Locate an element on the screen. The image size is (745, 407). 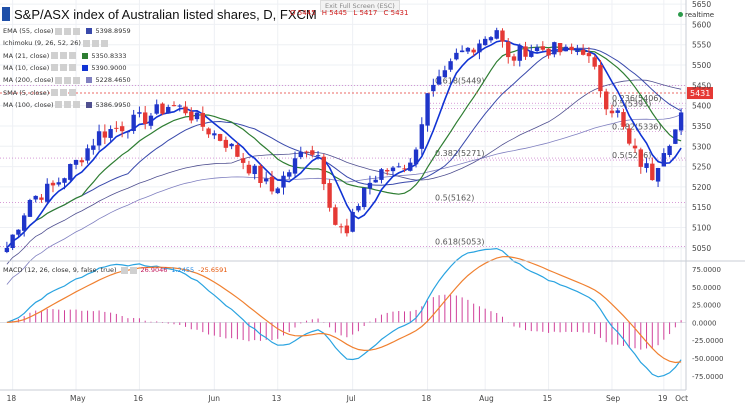
indicator-legend-row: EMA (55, close) 5398.8959 is located at coordinates (67, 31).